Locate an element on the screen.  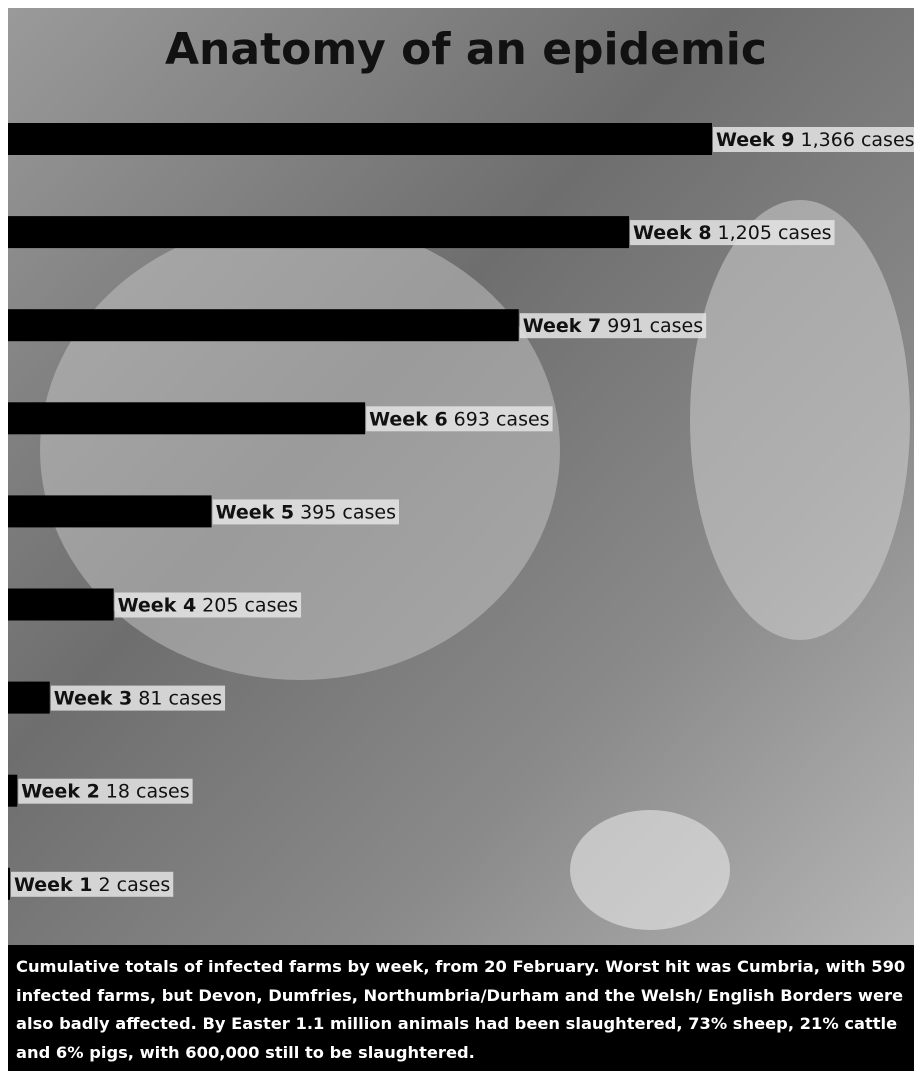
label-text: Week 6 693 cases is located at coordinates (459, 419).